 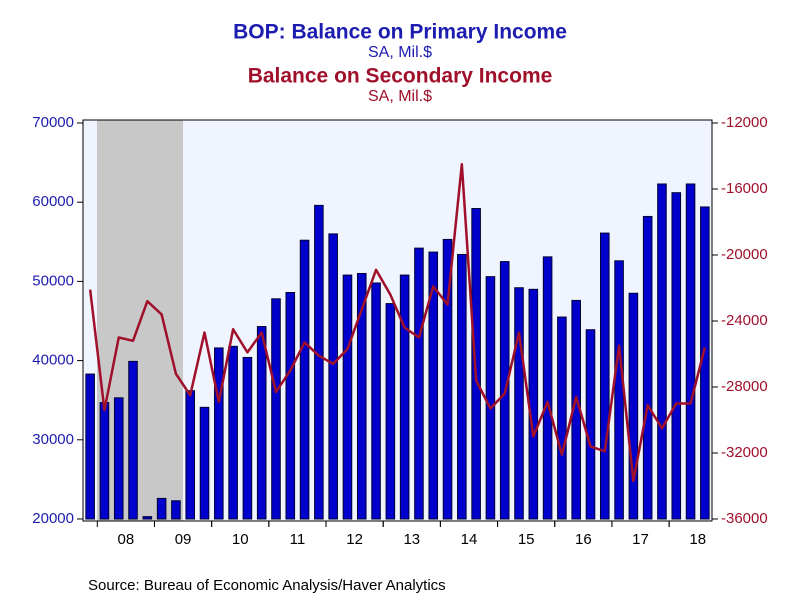 What do you see at coordinates (697, 539) in the screenshot?
I see `x-tick-label: 18` at bounding box center [697, 539].